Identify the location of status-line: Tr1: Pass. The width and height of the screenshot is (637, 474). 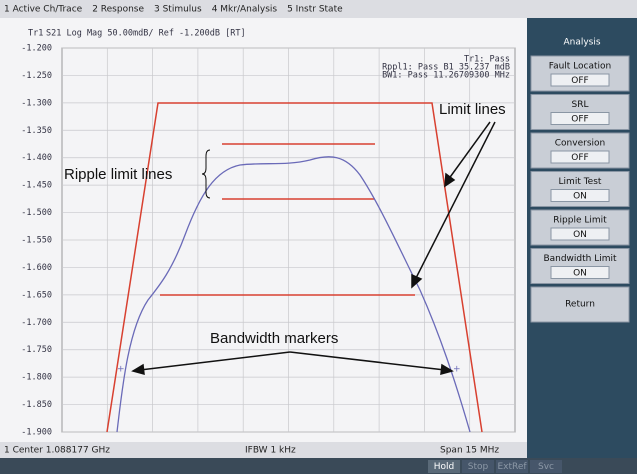
(487, 60).